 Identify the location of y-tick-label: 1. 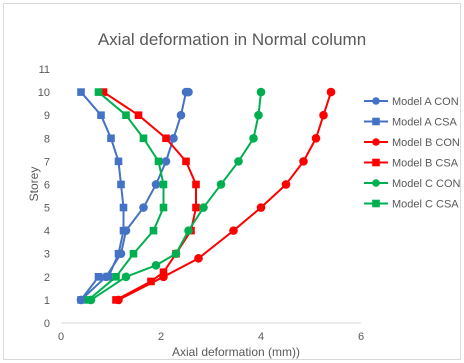
(47, 301).